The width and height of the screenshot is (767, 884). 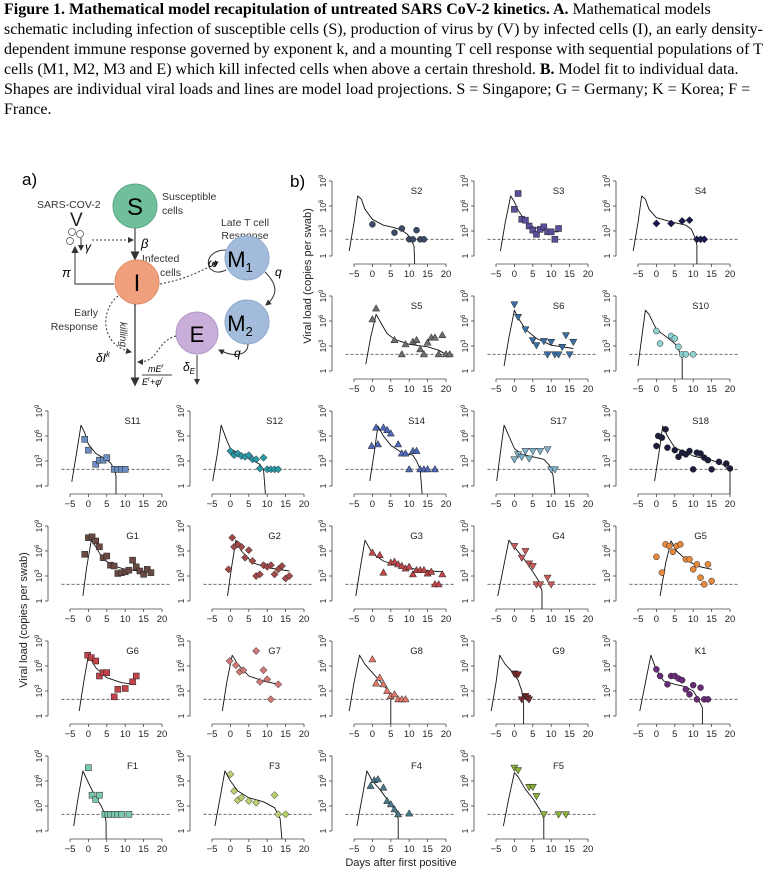 What do you see at coordinates (240, 261) in the screenshot?
I see `M1-label: M1` at bounding box center [240, 261].